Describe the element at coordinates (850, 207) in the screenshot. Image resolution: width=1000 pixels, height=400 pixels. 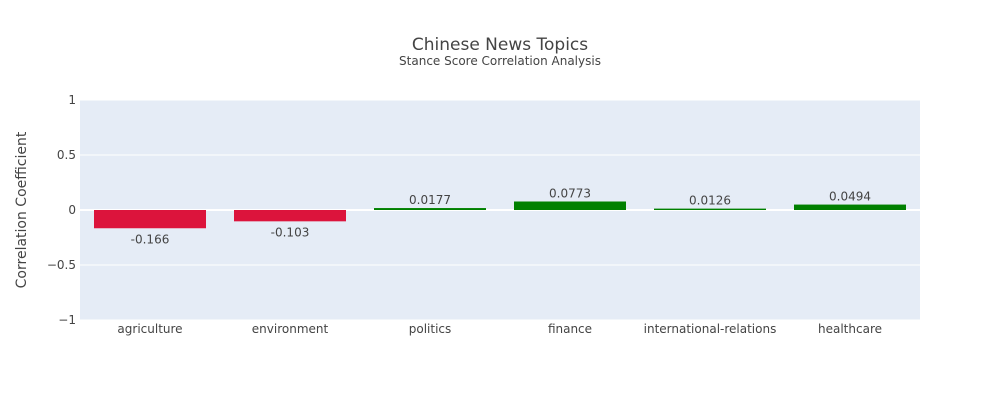
I see `bar-healthcare` at that location.